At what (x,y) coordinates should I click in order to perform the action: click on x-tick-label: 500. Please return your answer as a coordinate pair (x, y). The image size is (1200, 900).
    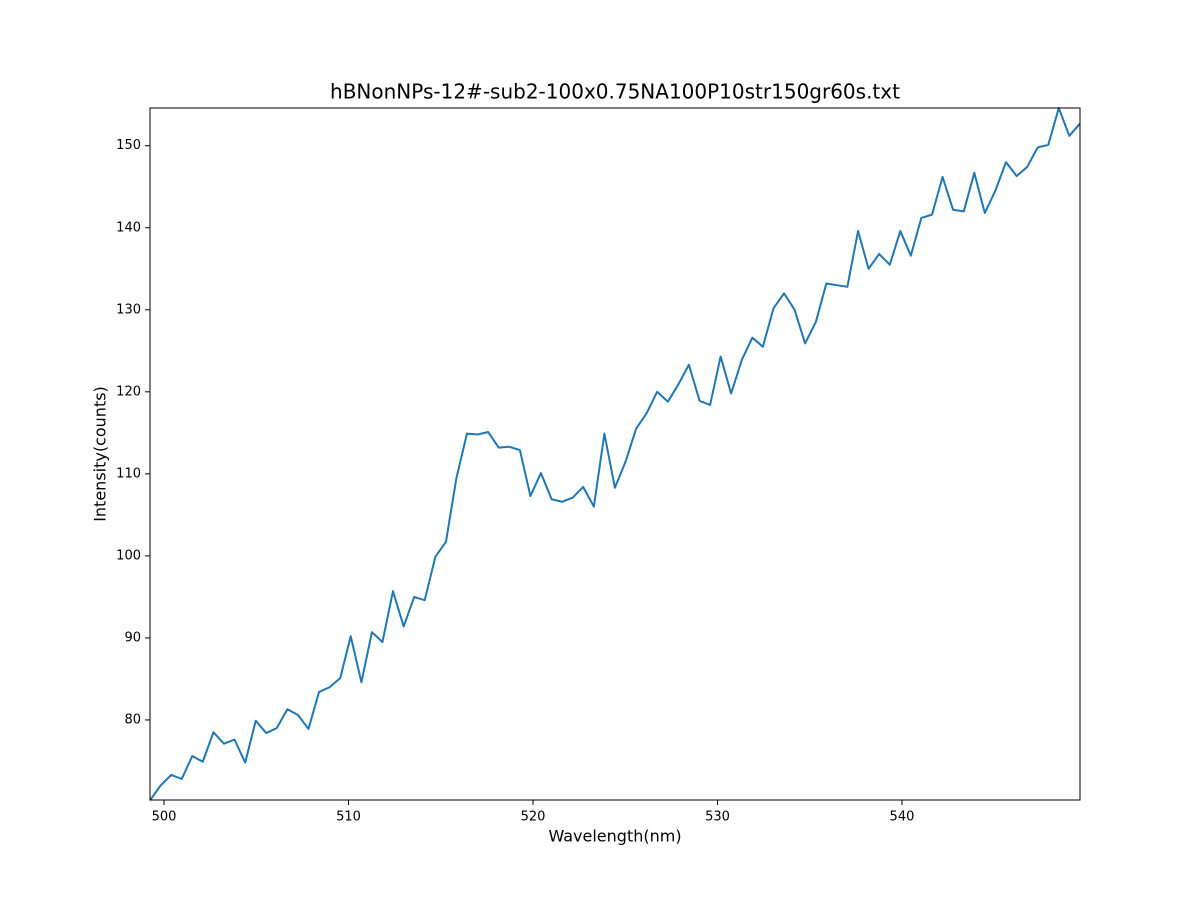
    Looking at the image, I should click on (164, 817).